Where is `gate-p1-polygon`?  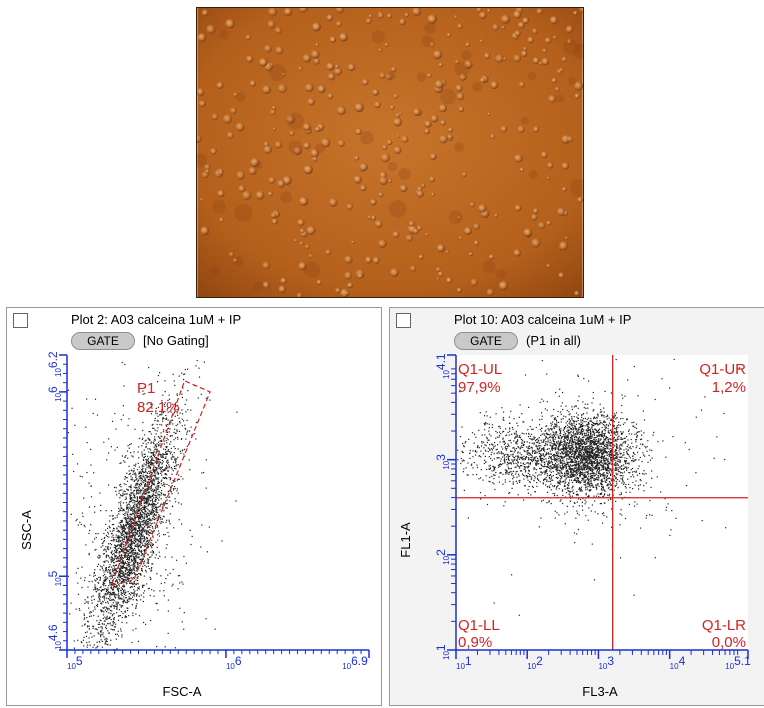
gate-p1-polygon is located at coordinates (160, 483).